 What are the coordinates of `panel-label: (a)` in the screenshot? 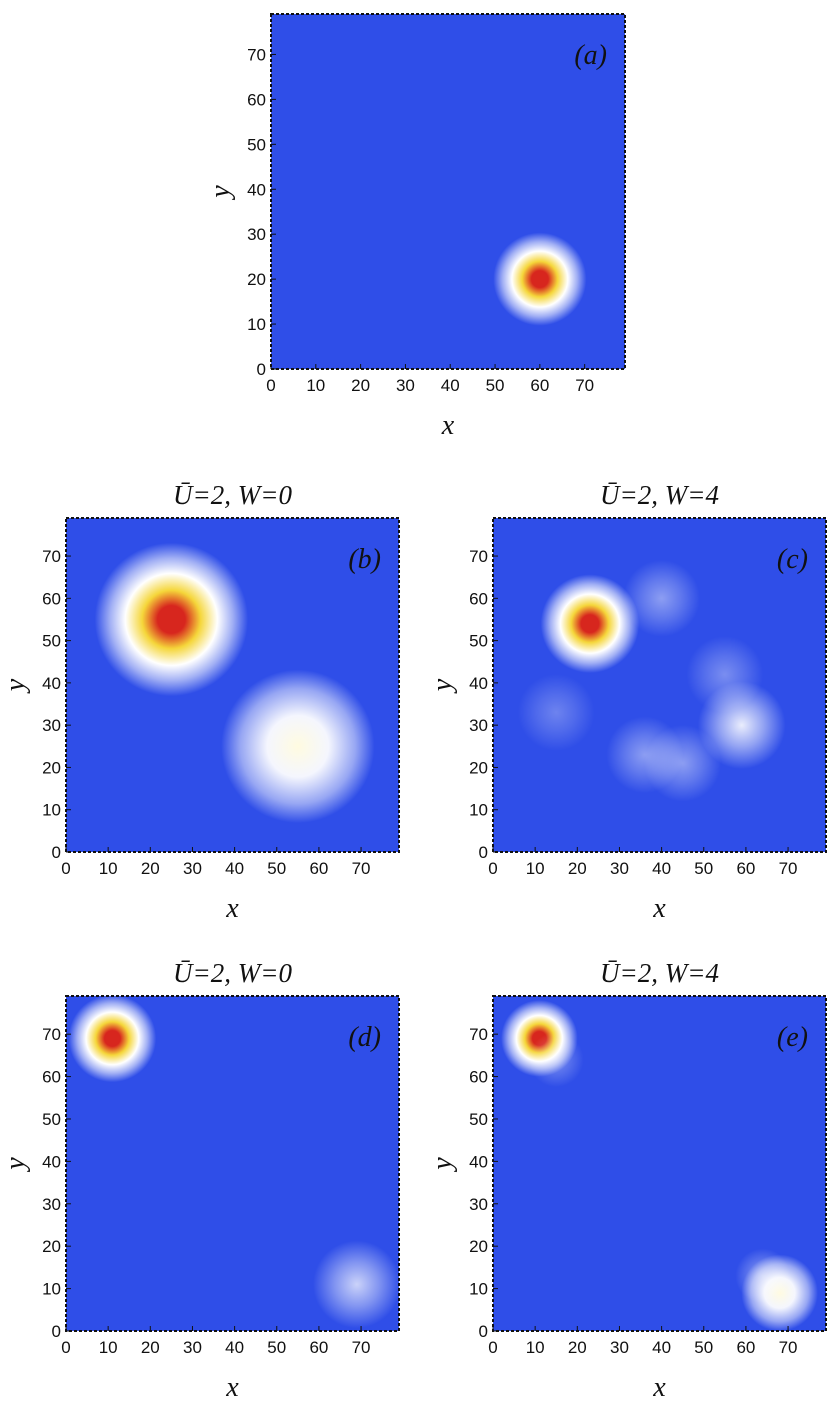 It's located at (590, 55).